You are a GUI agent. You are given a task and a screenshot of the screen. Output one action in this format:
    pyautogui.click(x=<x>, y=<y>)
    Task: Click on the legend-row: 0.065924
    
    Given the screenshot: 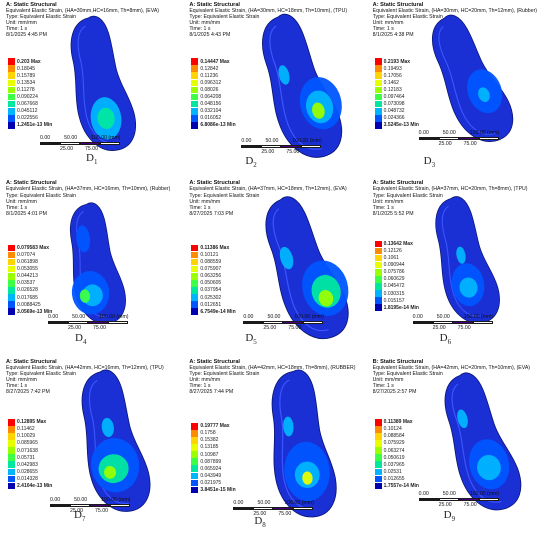 What is the action you would take?
    pyautogui.click(x=213, y=469)
    